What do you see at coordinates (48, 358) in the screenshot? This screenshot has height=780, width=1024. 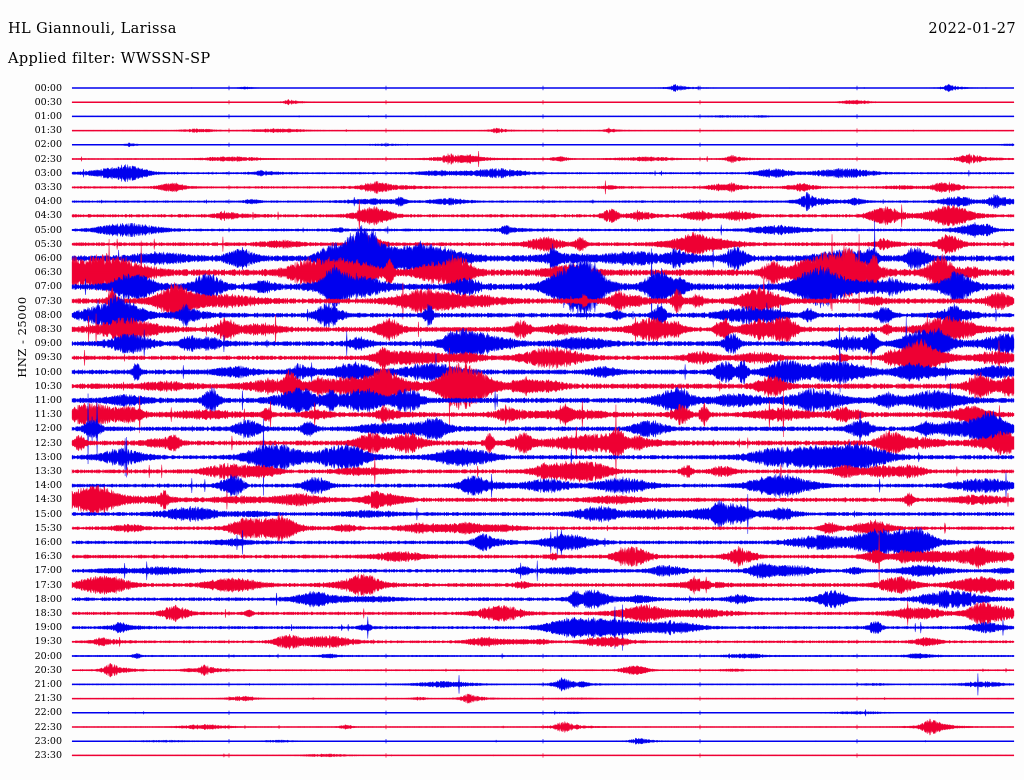 I see `time-label: 09:30` at bounding box center [48, 358].